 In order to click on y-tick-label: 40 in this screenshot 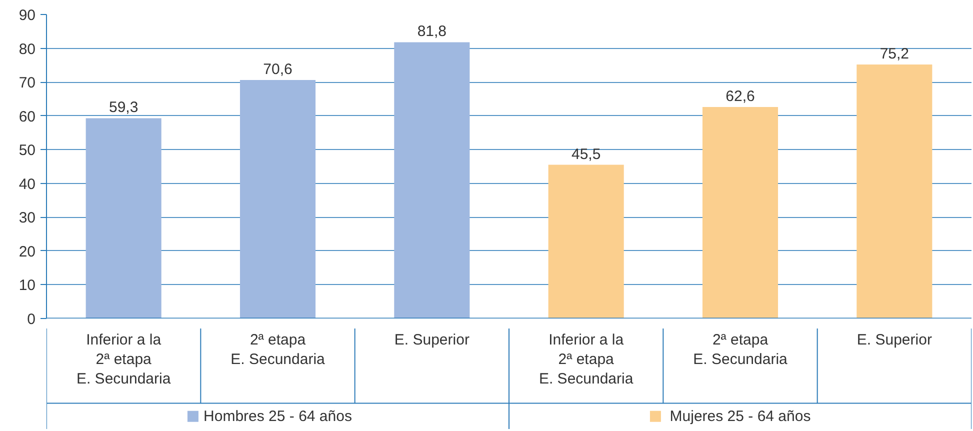, I will do `click(27, 184)`.